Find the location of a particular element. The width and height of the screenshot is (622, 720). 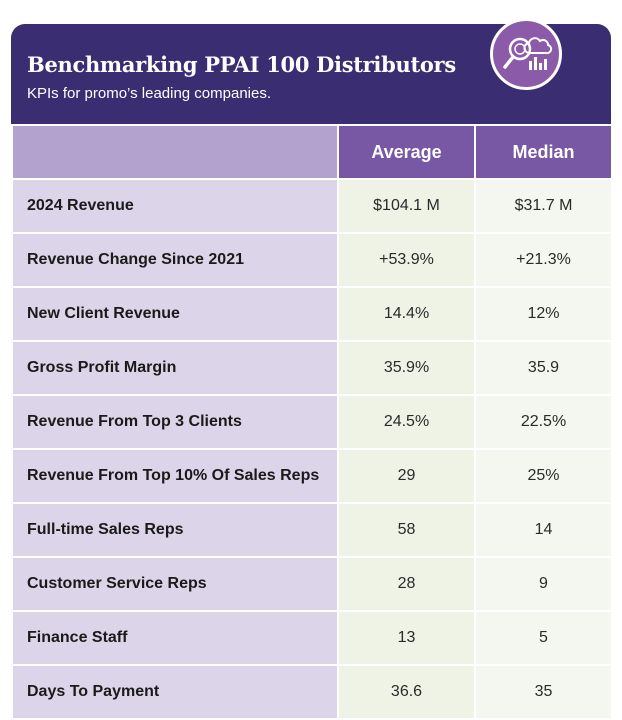

average-value: $104.1 M is located at coordinates (406, 206).